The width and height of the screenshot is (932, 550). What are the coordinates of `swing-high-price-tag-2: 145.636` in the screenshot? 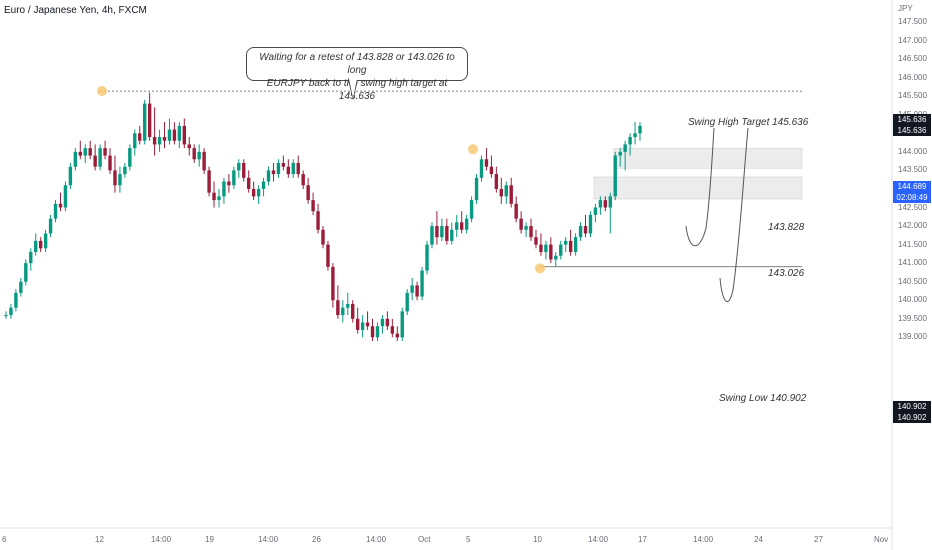 It's located at (912, 130).